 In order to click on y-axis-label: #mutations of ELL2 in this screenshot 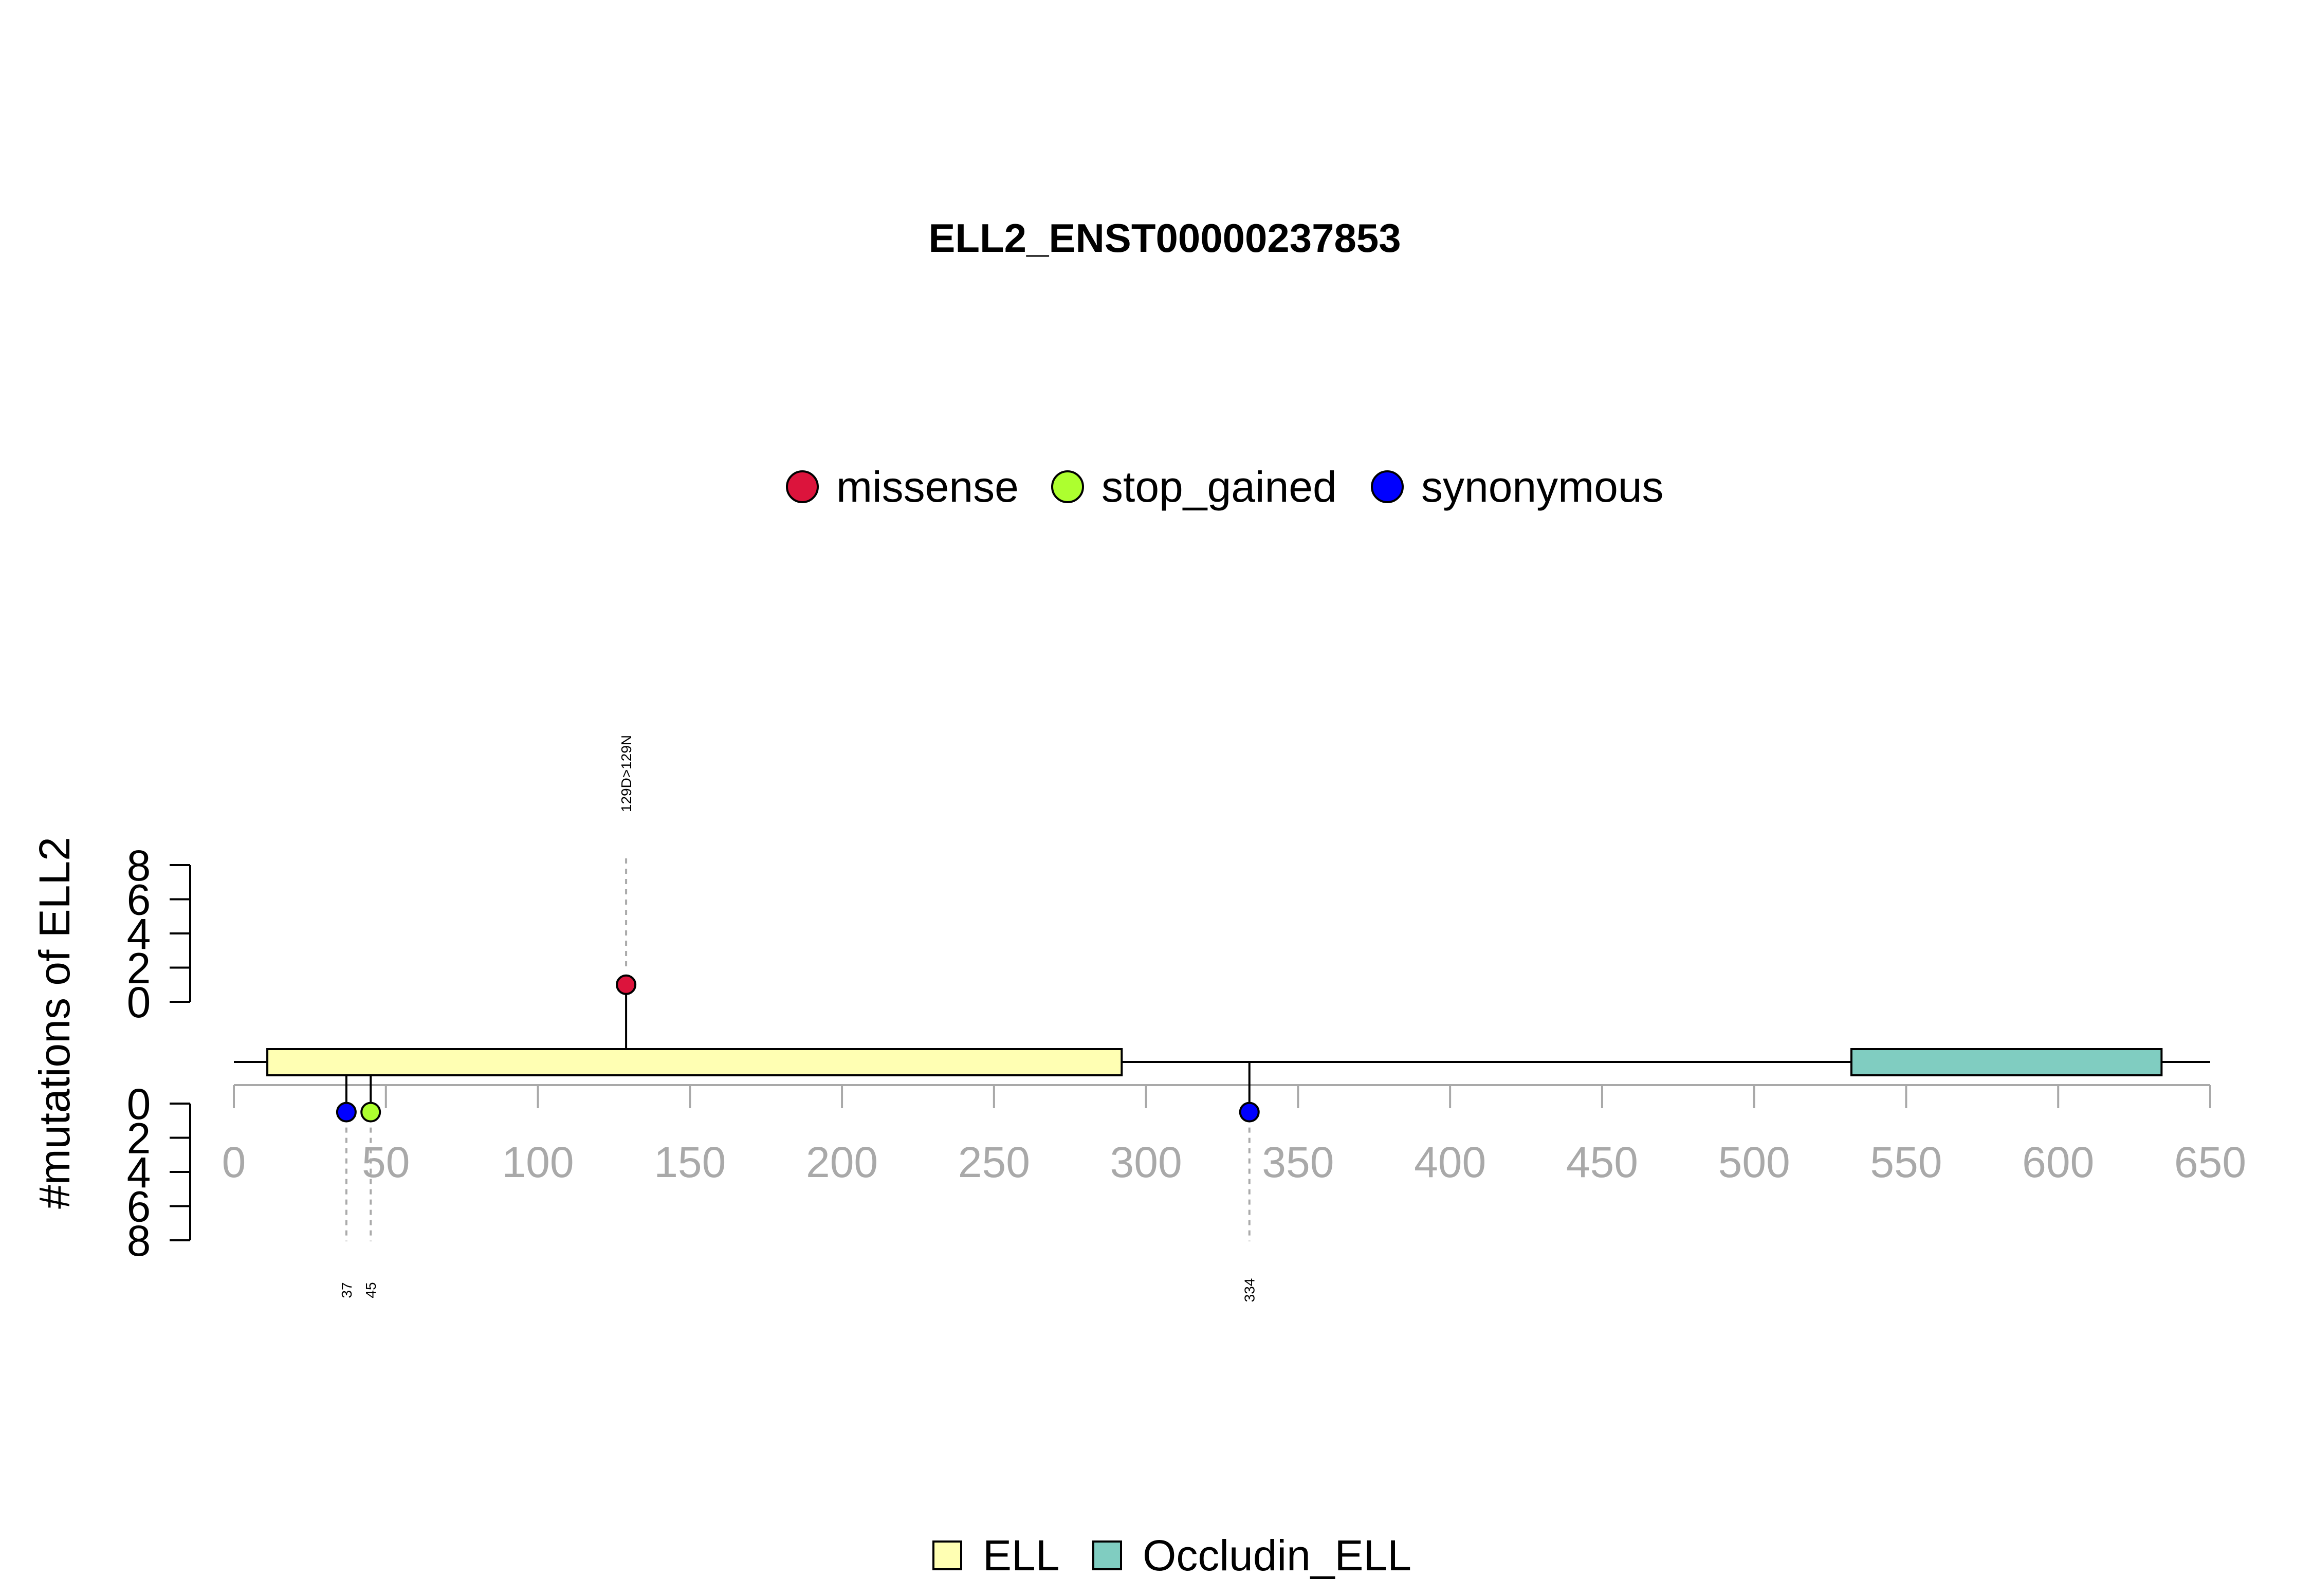, I will do `click(54, 1023)`.